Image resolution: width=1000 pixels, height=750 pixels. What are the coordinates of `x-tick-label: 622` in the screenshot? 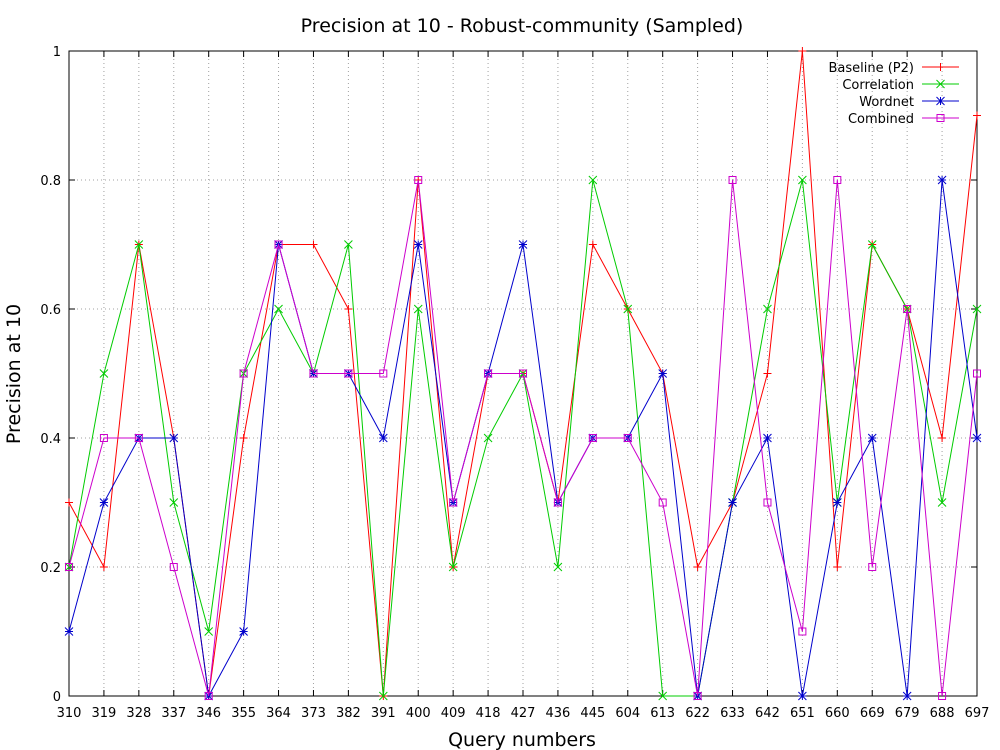 It's located at (697, 713).